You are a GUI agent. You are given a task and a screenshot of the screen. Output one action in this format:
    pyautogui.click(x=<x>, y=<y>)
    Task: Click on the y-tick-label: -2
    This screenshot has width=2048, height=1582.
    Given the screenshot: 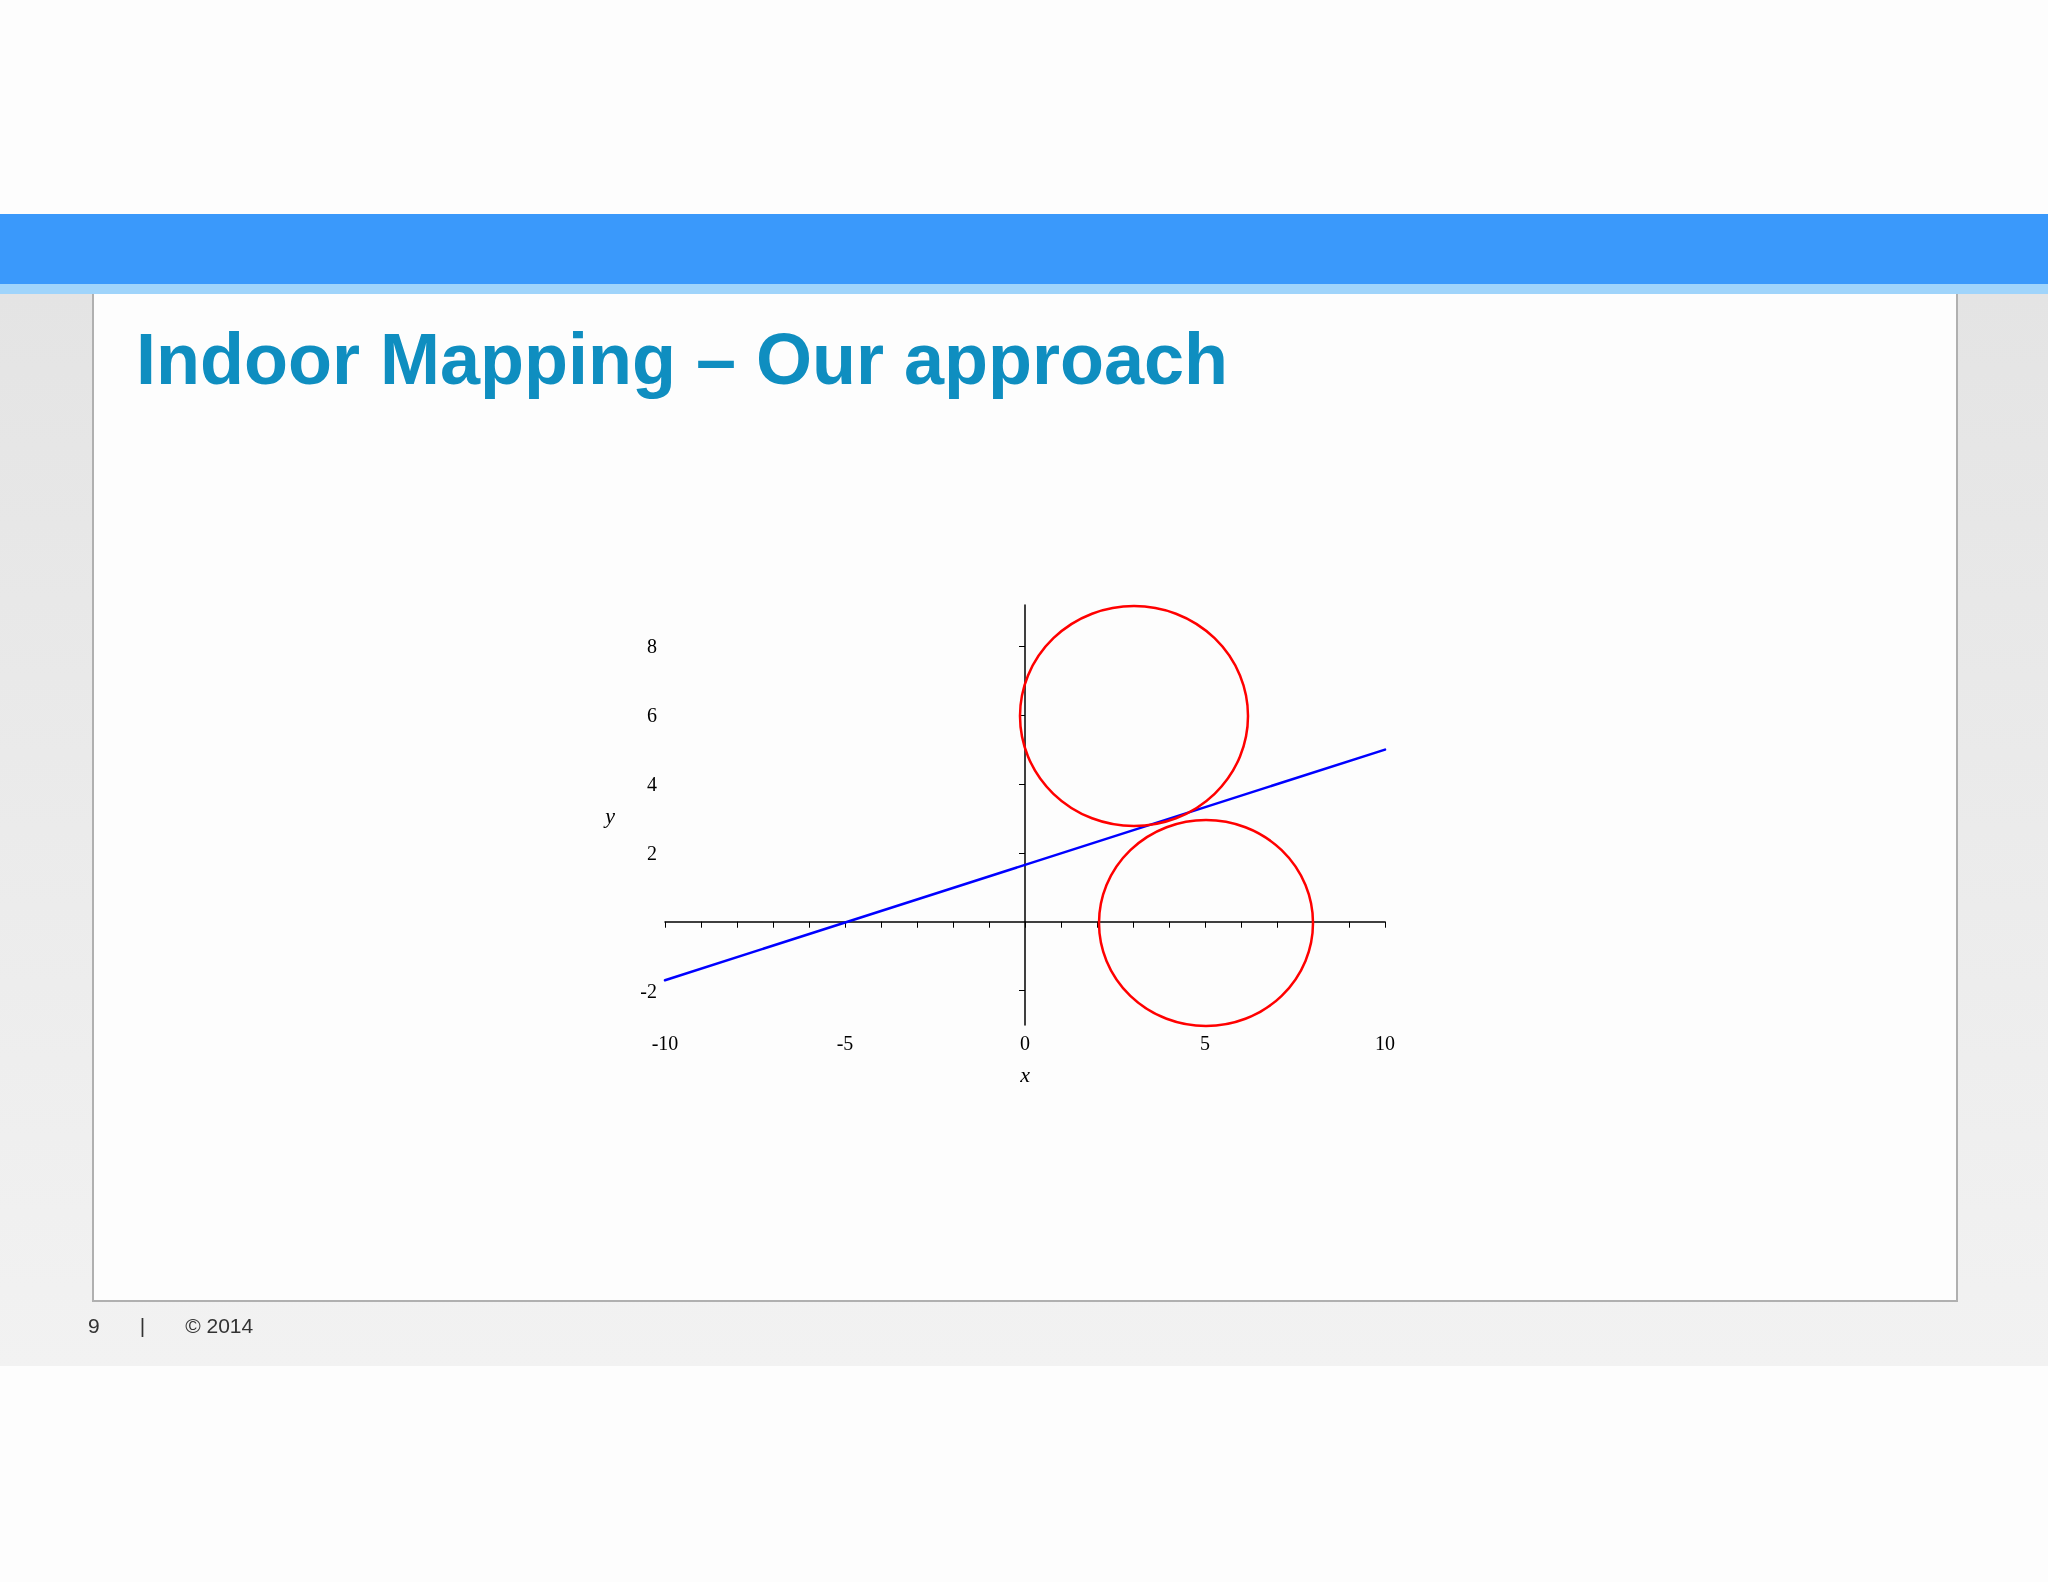 What is the action you would take?
    pyautogui.click(x=648, y=990)
    